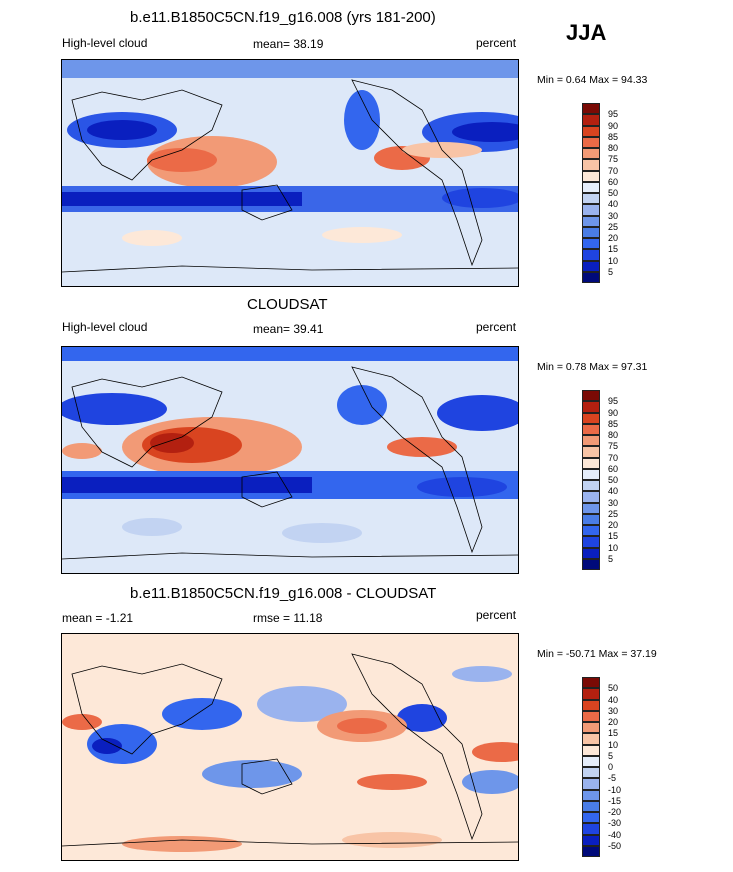 The image size is (733, 872). I want to click on panel3-rmse: rmse = 11.18, so click(288, 618).